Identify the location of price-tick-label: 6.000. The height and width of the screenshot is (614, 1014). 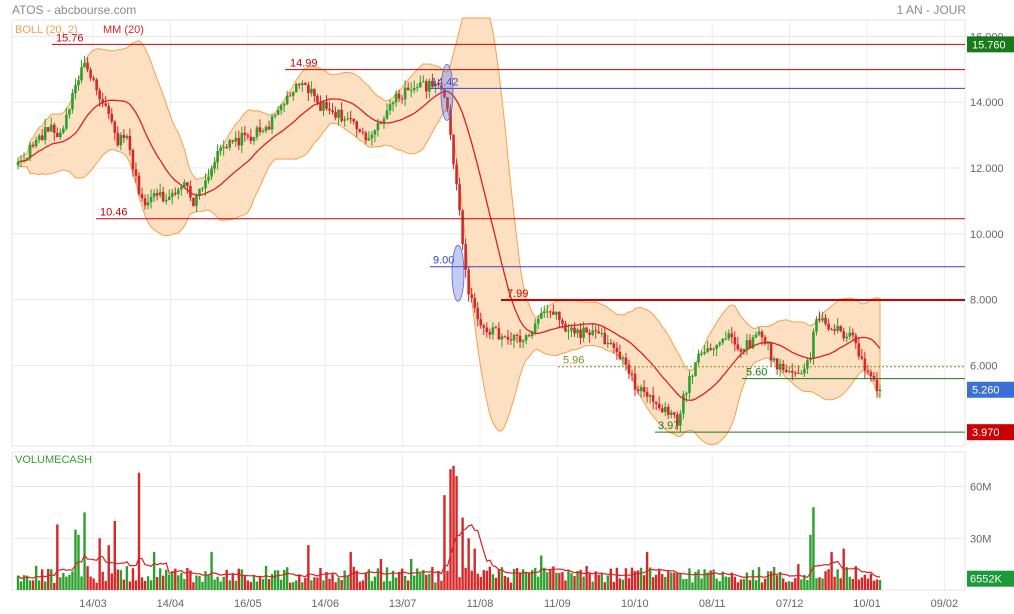
(984, 366).